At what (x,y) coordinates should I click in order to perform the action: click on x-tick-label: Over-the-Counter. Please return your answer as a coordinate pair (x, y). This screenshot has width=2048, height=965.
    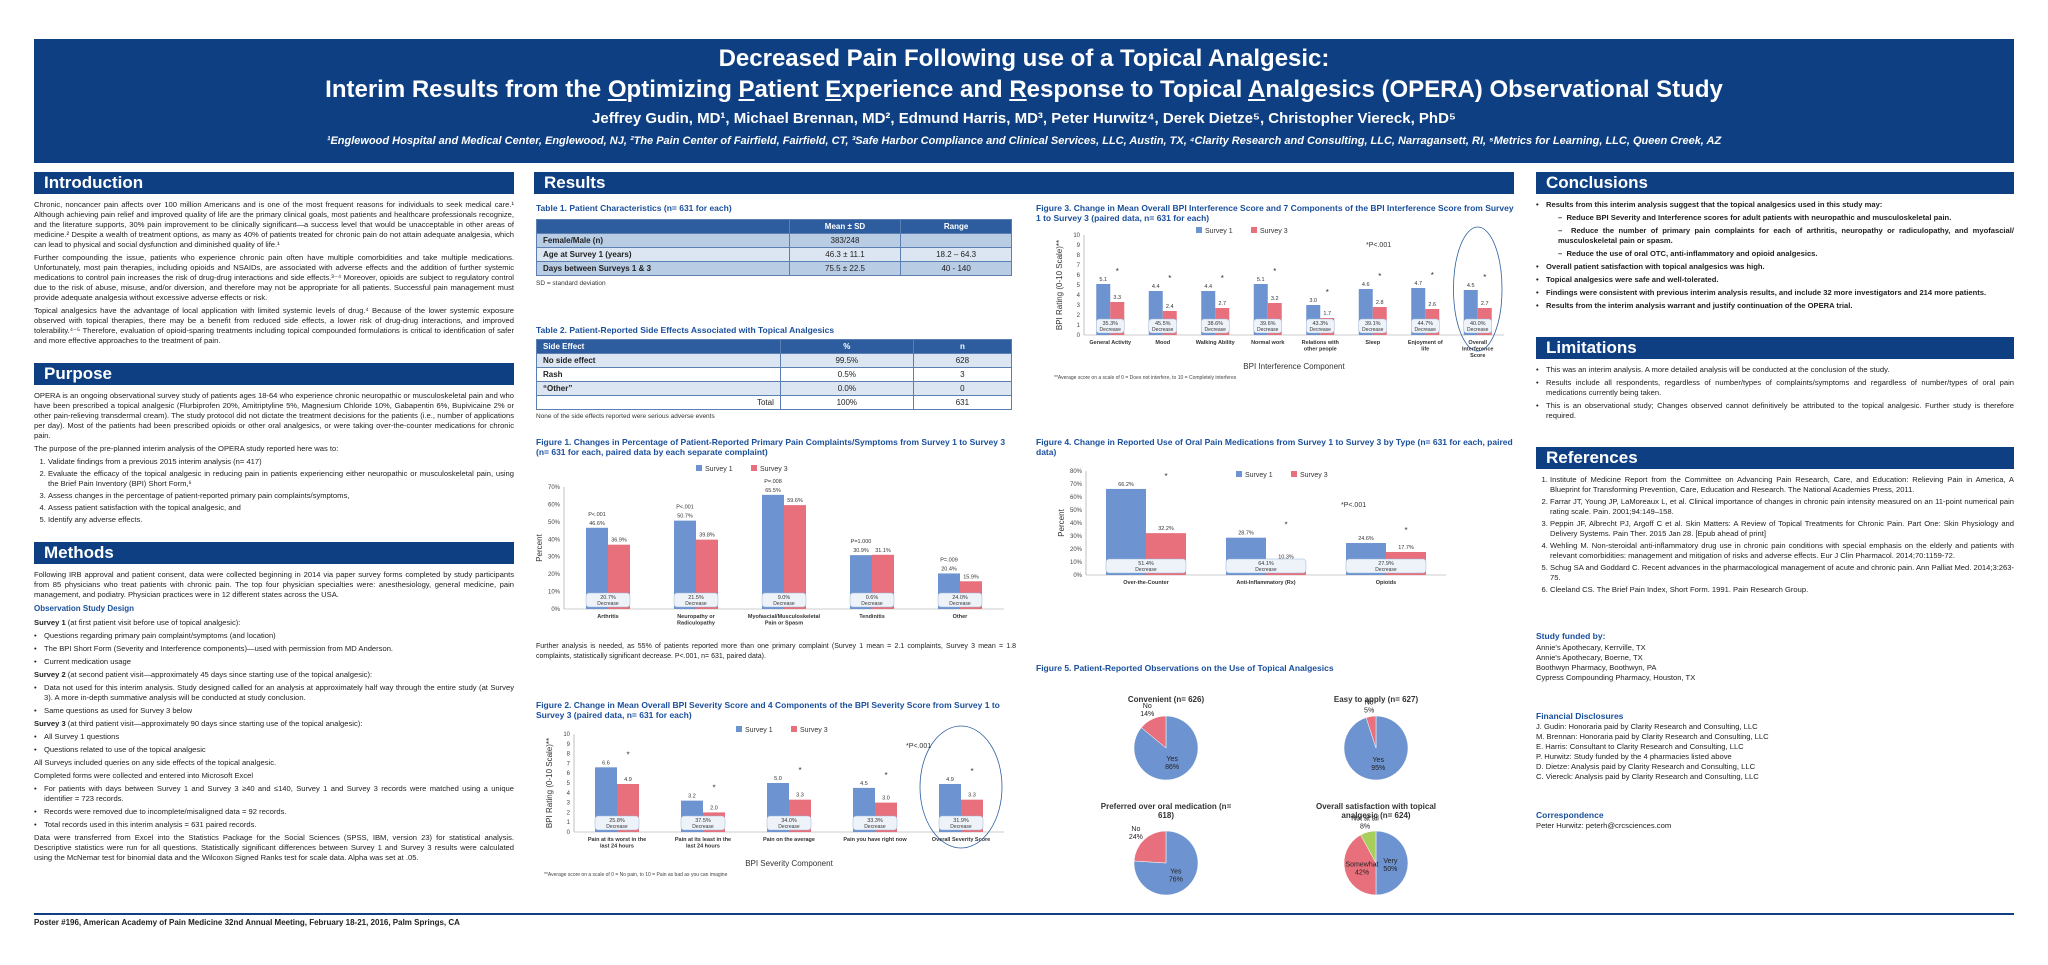
    Looking at the image, I should click on (1146, 583).